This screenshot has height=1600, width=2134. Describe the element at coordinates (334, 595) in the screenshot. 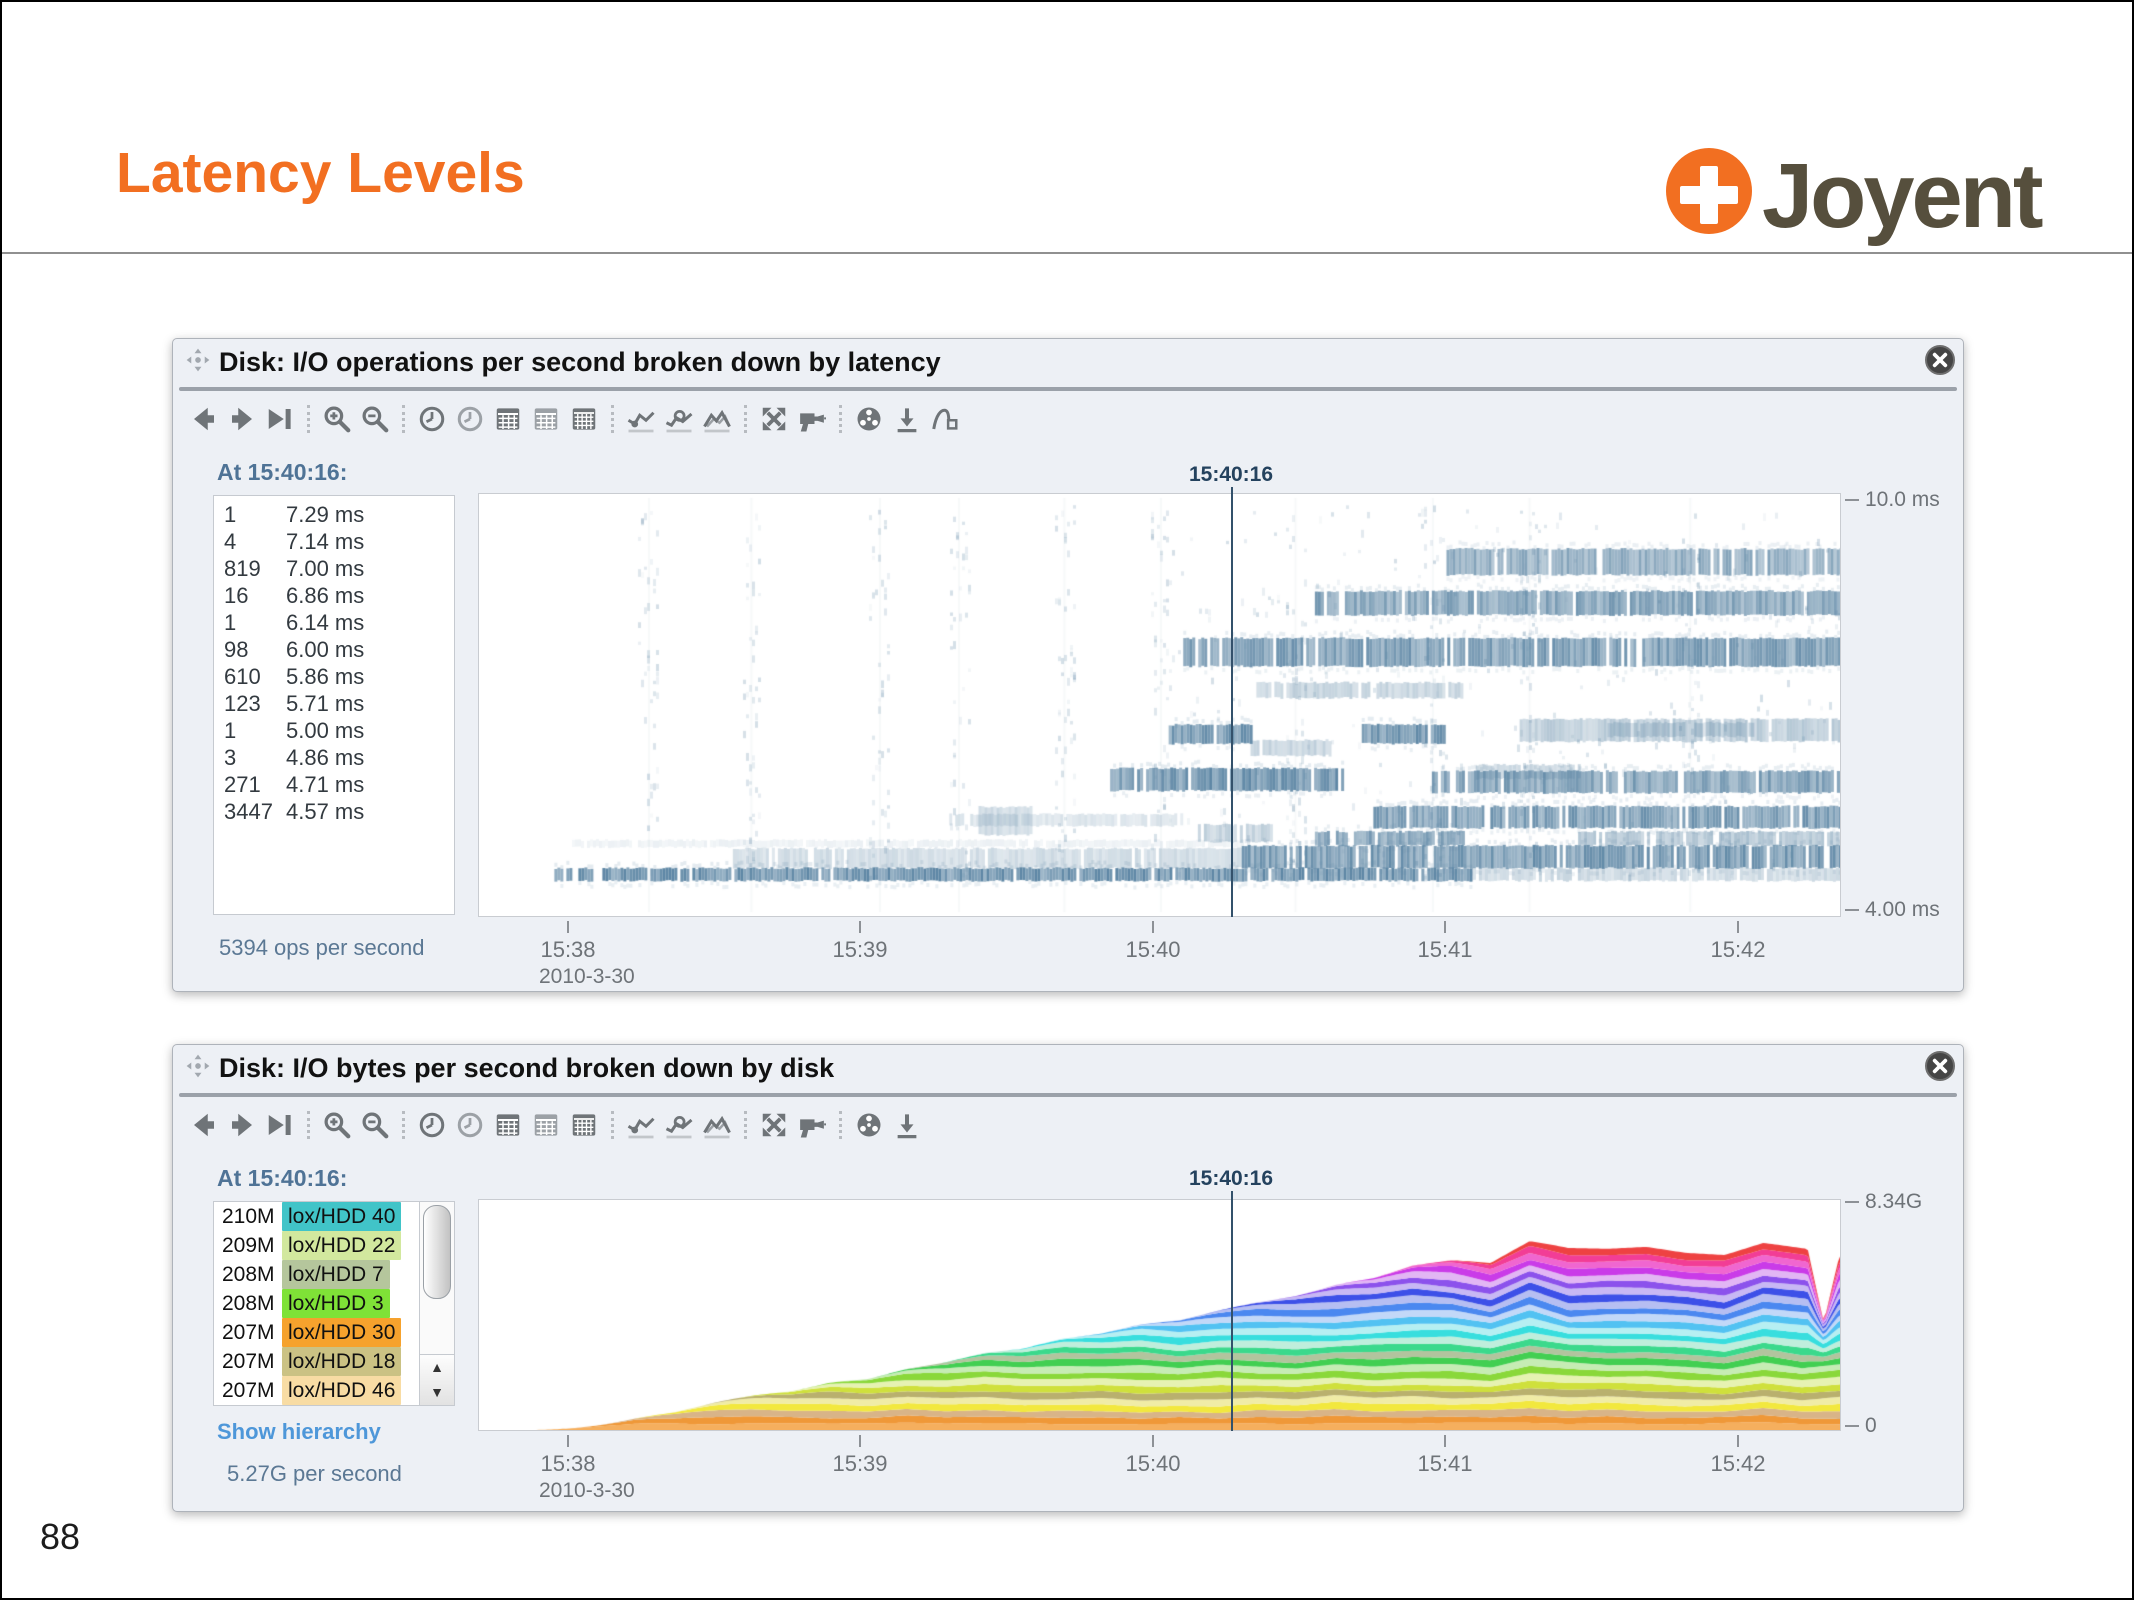

I see `latency-legend-row: 16 6.86 ms` at that location.